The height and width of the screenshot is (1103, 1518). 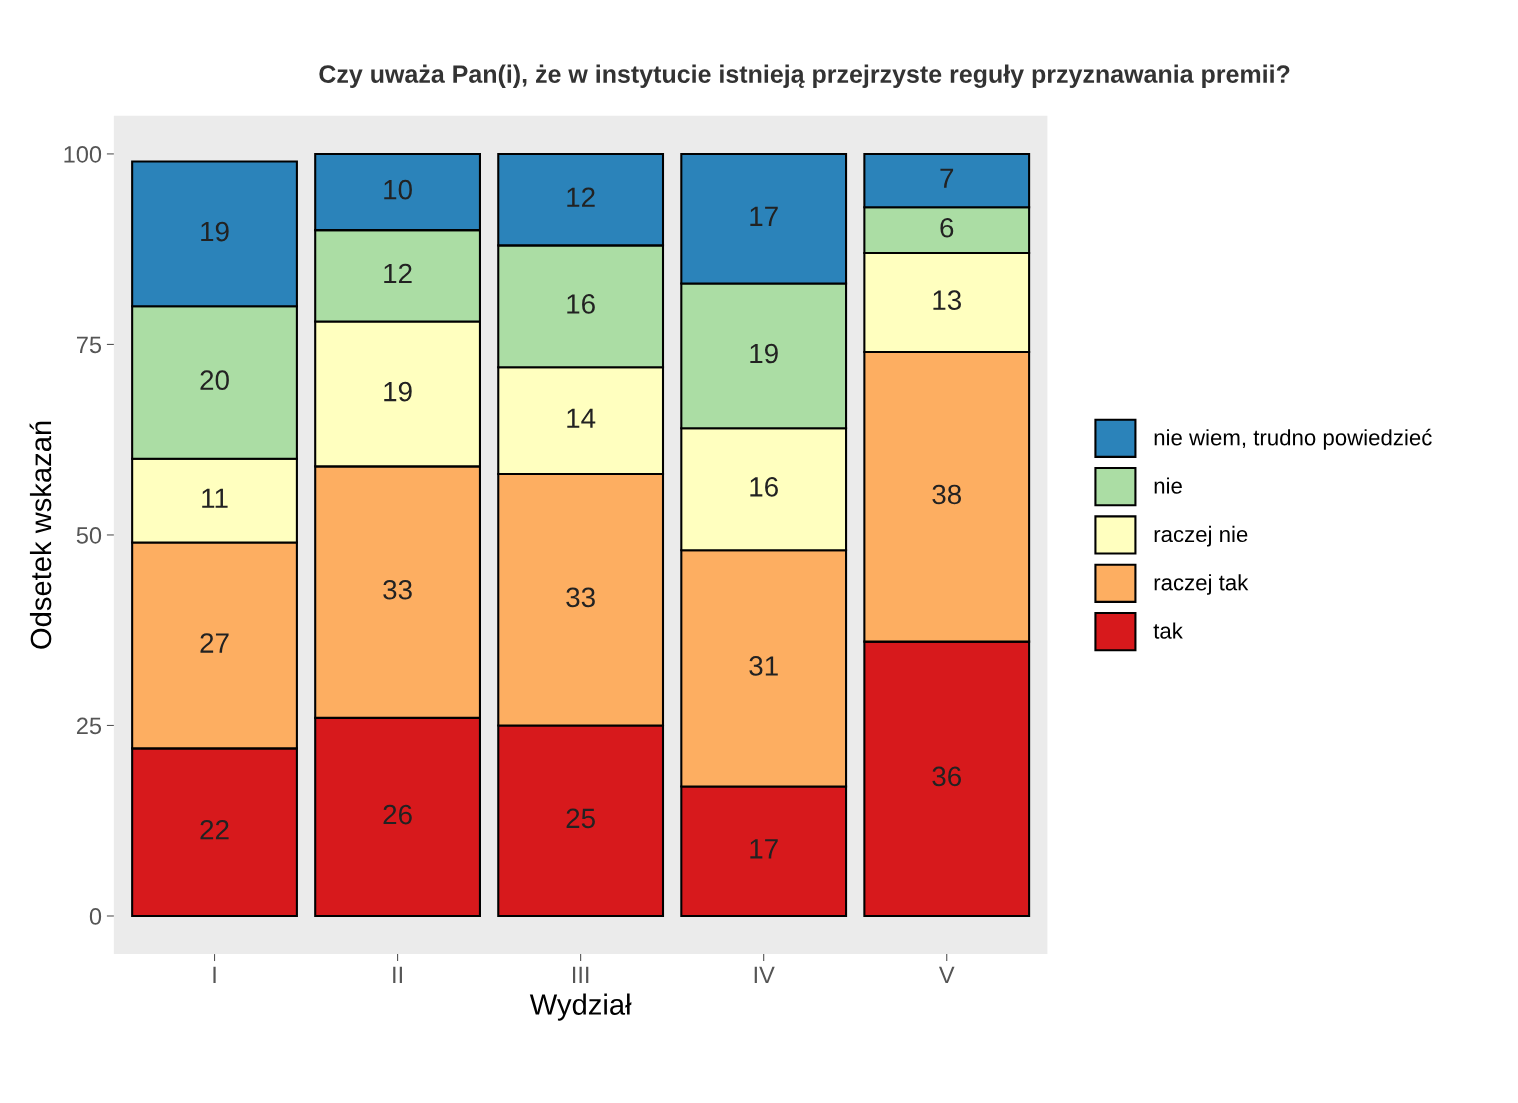 What do you see at coordinates (946, 494) in the screenshot?
I see `data-label: 38` at bounding box center [946, 494].